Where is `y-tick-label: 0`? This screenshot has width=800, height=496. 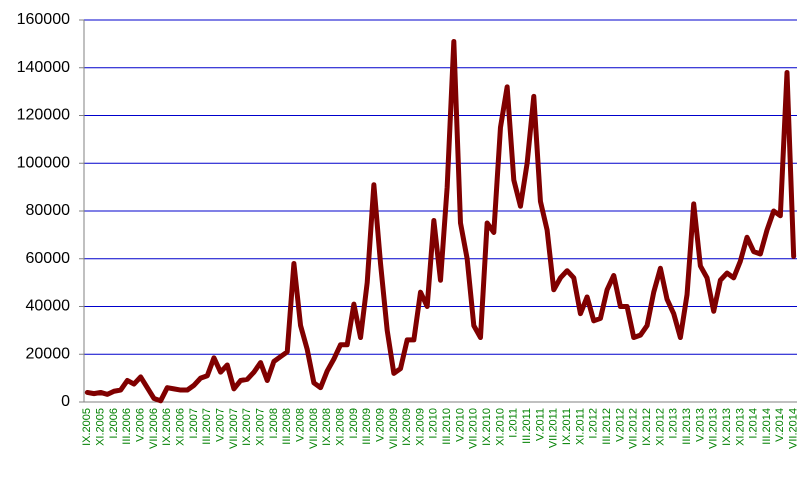 y-tick-label: 0 is located at coordinates (65, 401).